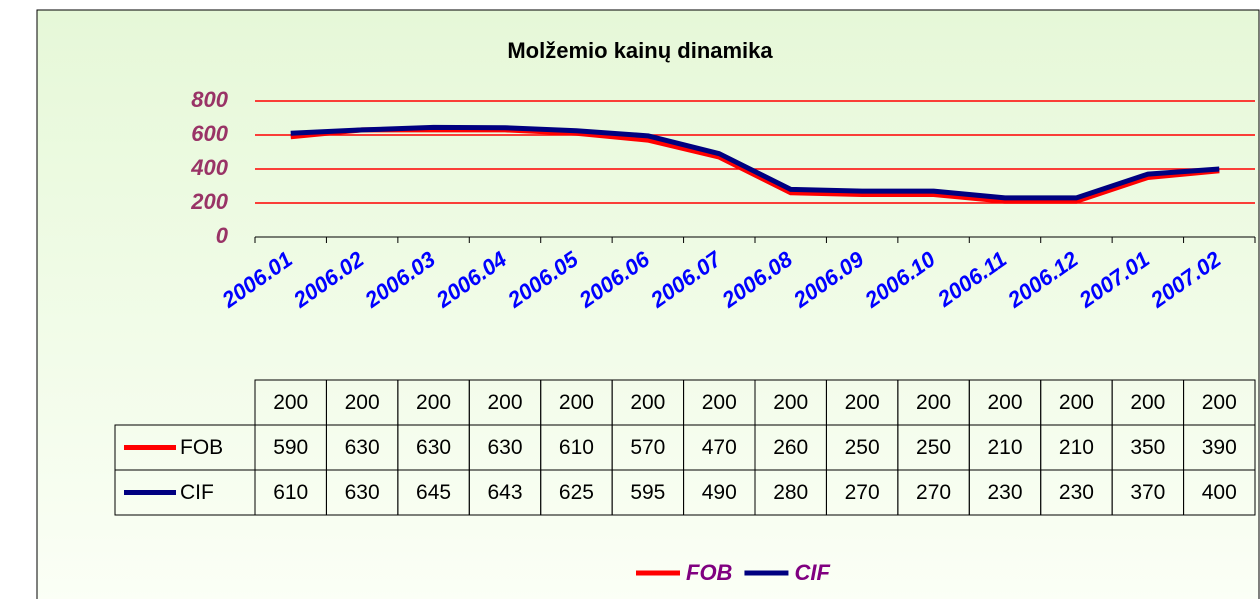 The image size is (1260, 599). What do you see at coordinates (709, 572) in the screenshot?
I see `legend-label: FOB` at bounding box center [709, 572].